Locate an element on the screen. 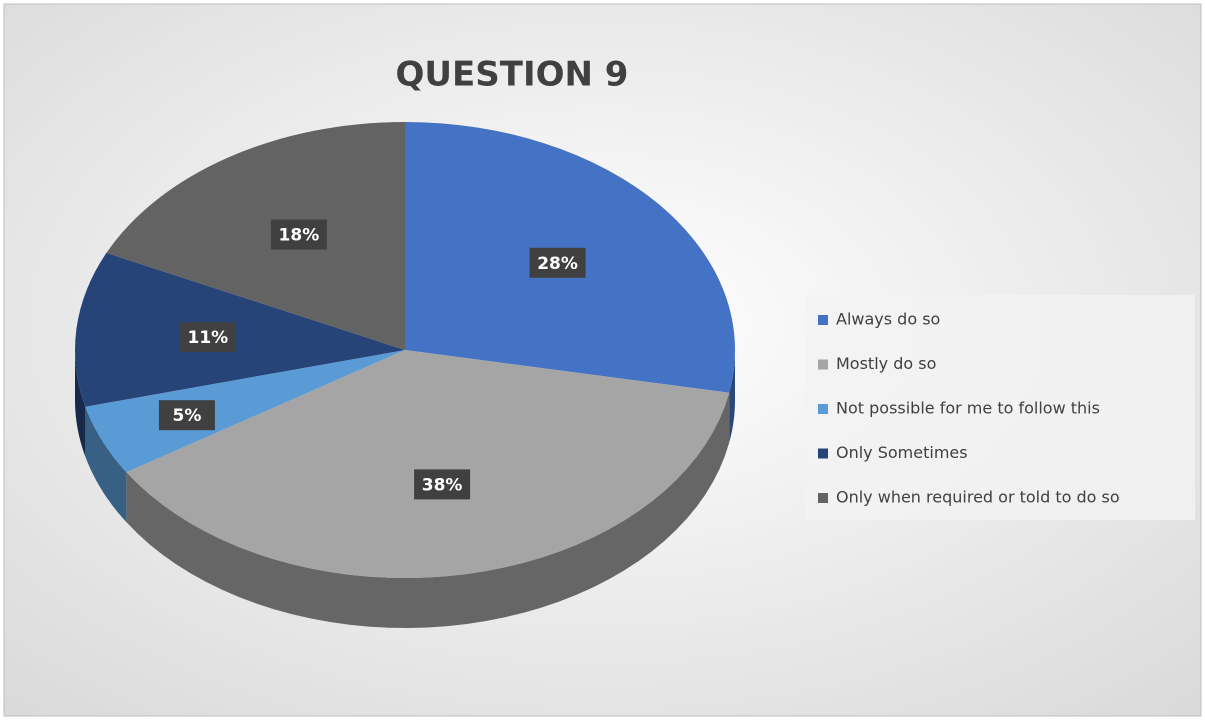 This screenshot has height=720, width=1205. data-label: 18% is located at coordinates (299, 235).